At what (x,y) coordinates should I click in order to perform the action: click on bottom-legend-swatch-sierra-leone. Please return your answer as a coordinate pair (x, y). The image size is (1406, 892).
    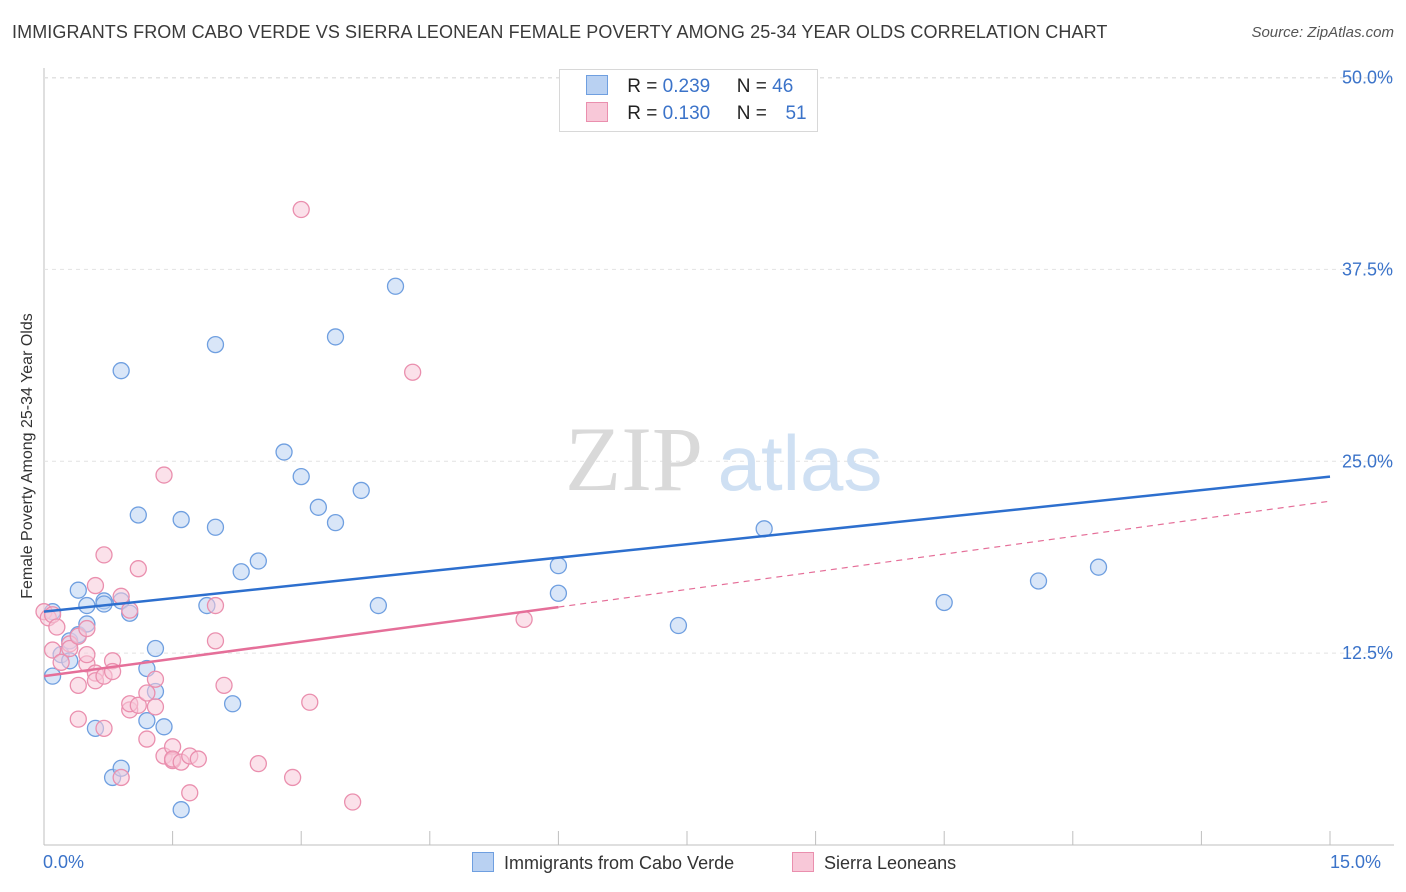
    Looking at the image, I should click on (803, 862).